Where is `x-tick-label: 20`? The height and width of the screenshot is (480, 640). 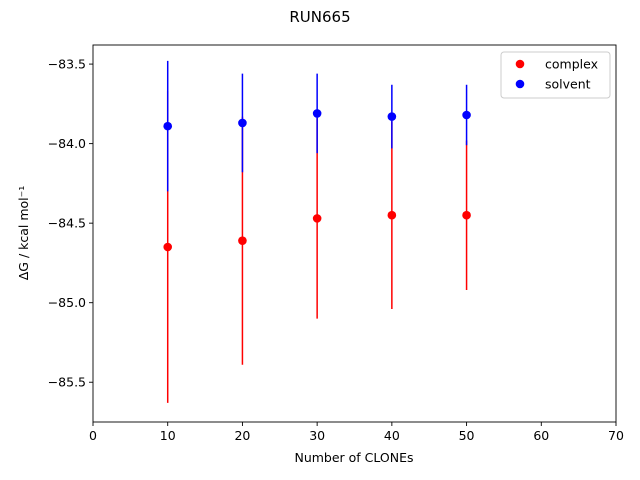 x-tick-label: 20 is located at coordinates (242, 435).